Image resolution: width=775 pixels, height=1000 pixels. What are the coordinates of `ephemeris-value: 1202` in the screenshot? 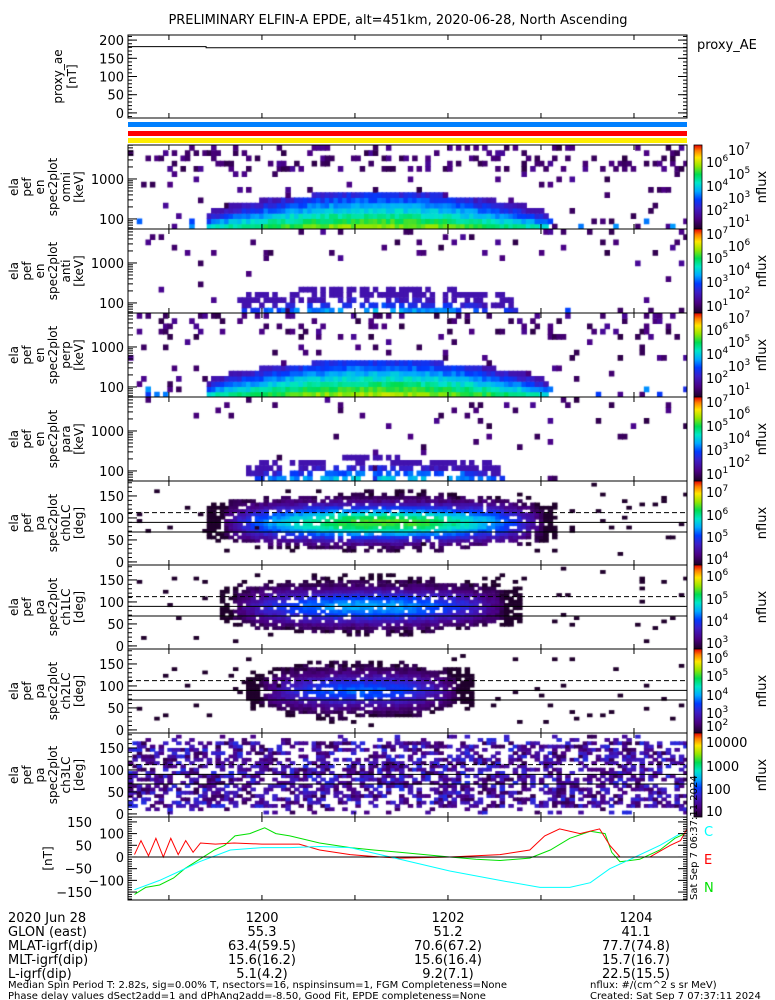 It's located at (447, 918).